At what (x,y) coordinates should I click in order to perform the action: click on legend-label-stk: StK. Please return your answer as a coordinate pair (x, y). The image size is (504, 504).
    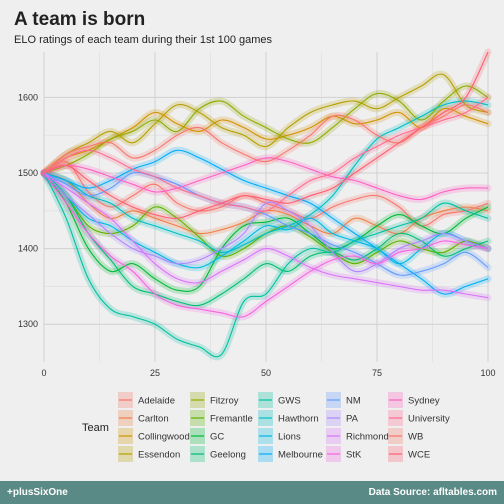
    Looking at the image, I should click on (354, 455).